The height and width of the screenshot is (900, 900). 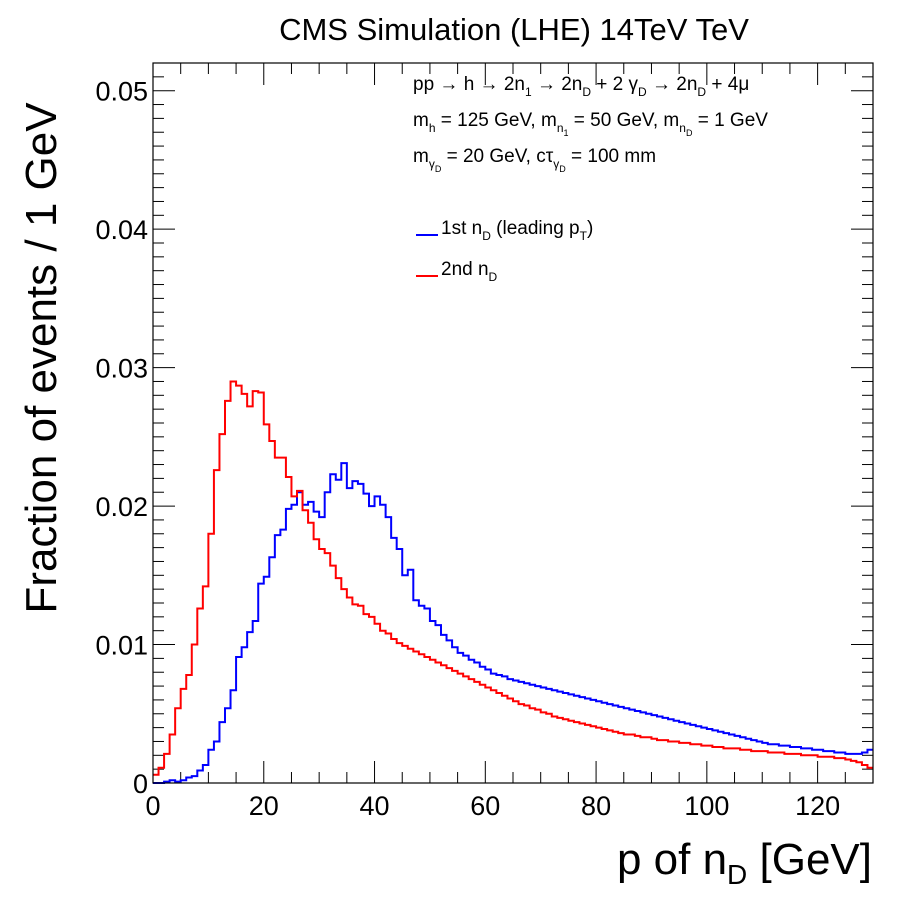 I want to click on annotation-line-3: mγD = 20 GeV, cτγD = 100 mm, so click(x=534, y=160).